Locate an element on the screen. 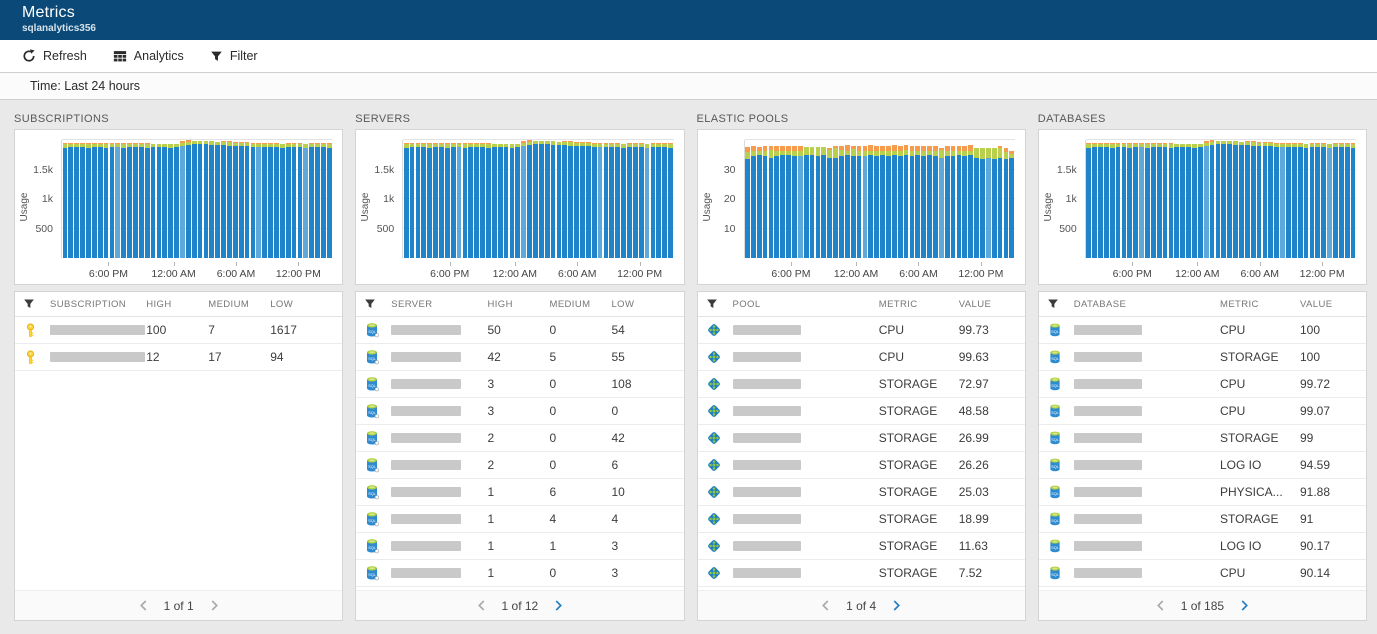  refresh-button: Refresh is located at coordinates (54, 56).